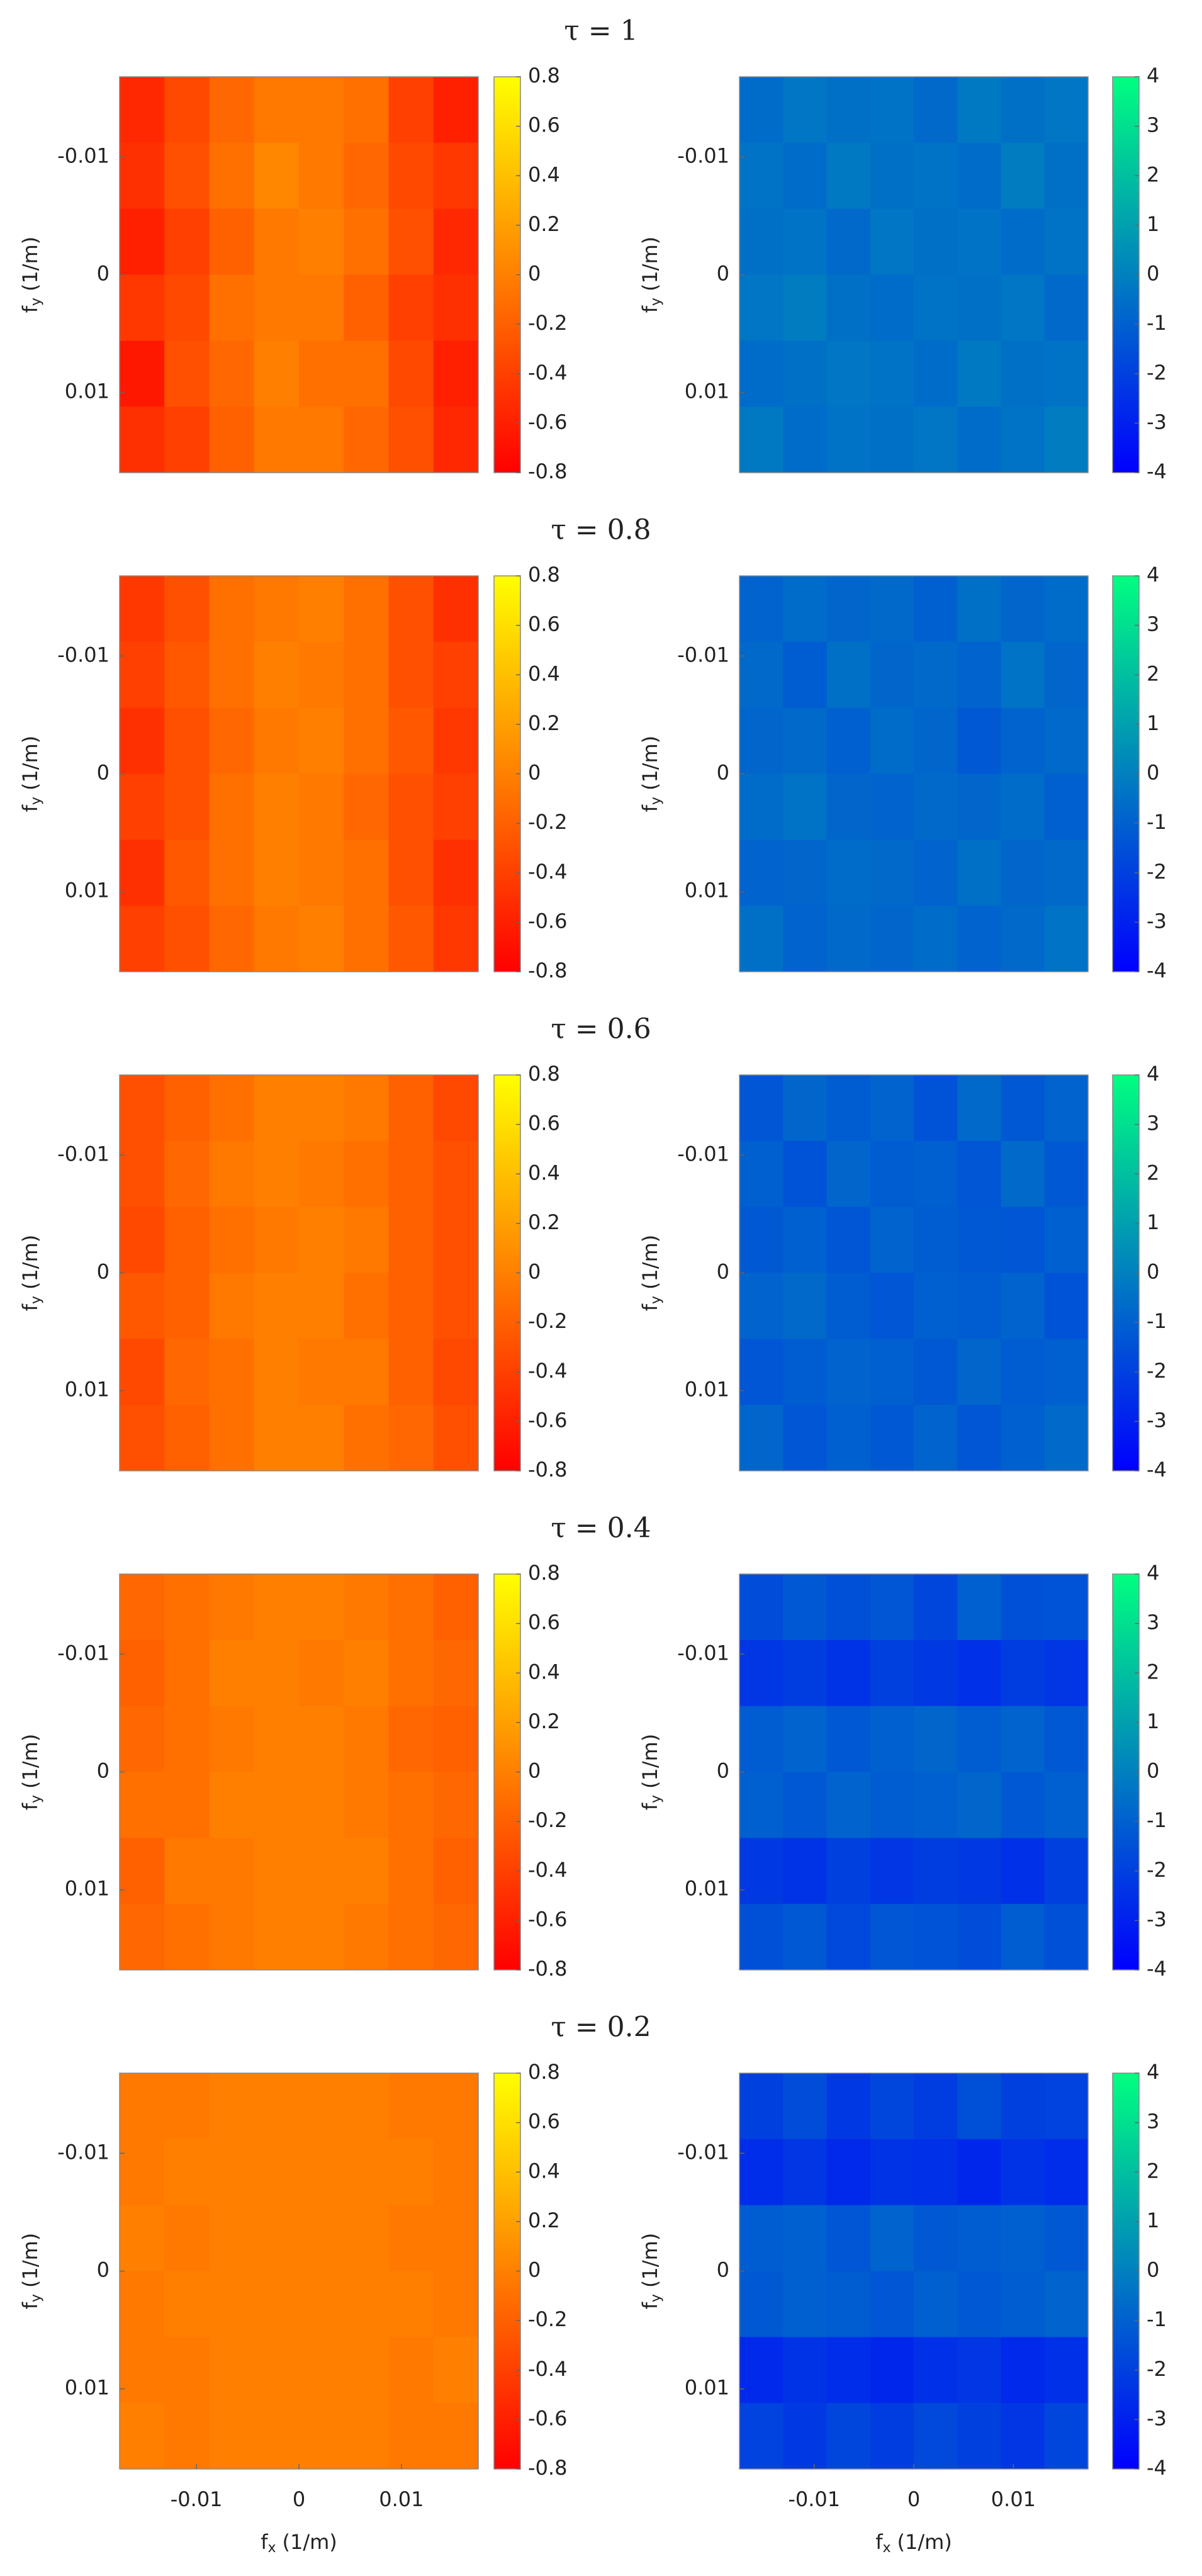  I want to click on colorbar-tick-label: 3, so click(1153, 624).